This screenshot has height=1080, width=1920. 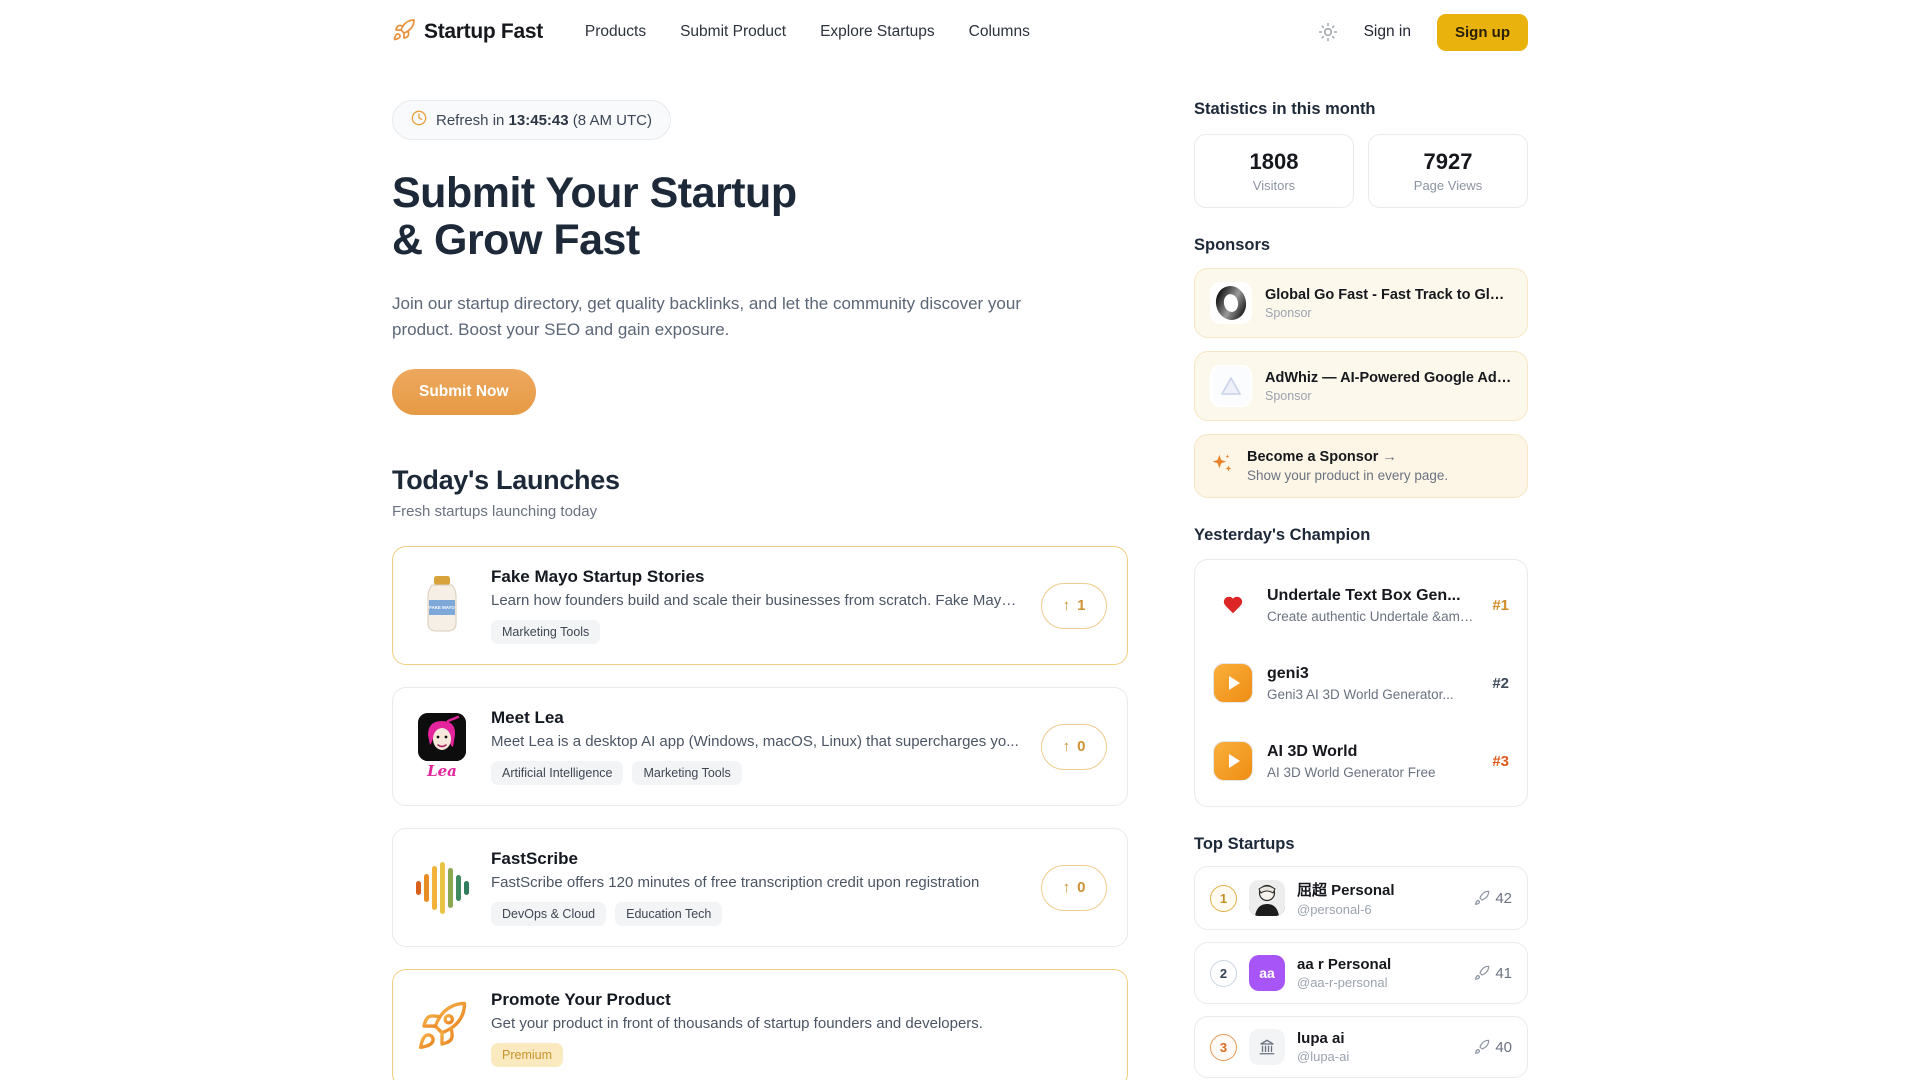 What do you see at coordinates (1285, 109) in the screenshot?
I see `statistics-title: Statistics in this month` at bounding box center [1285, 109].